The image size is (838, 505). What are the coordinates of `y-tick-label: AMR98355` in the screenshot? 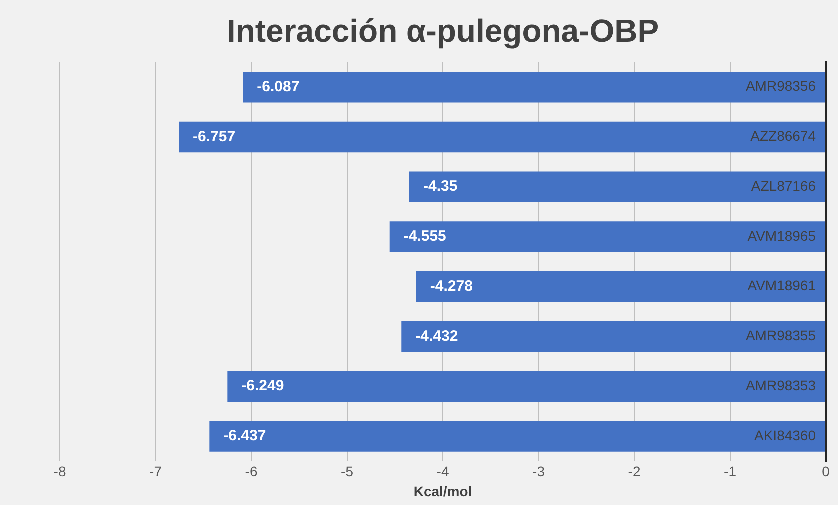 It's located at (781, 336).